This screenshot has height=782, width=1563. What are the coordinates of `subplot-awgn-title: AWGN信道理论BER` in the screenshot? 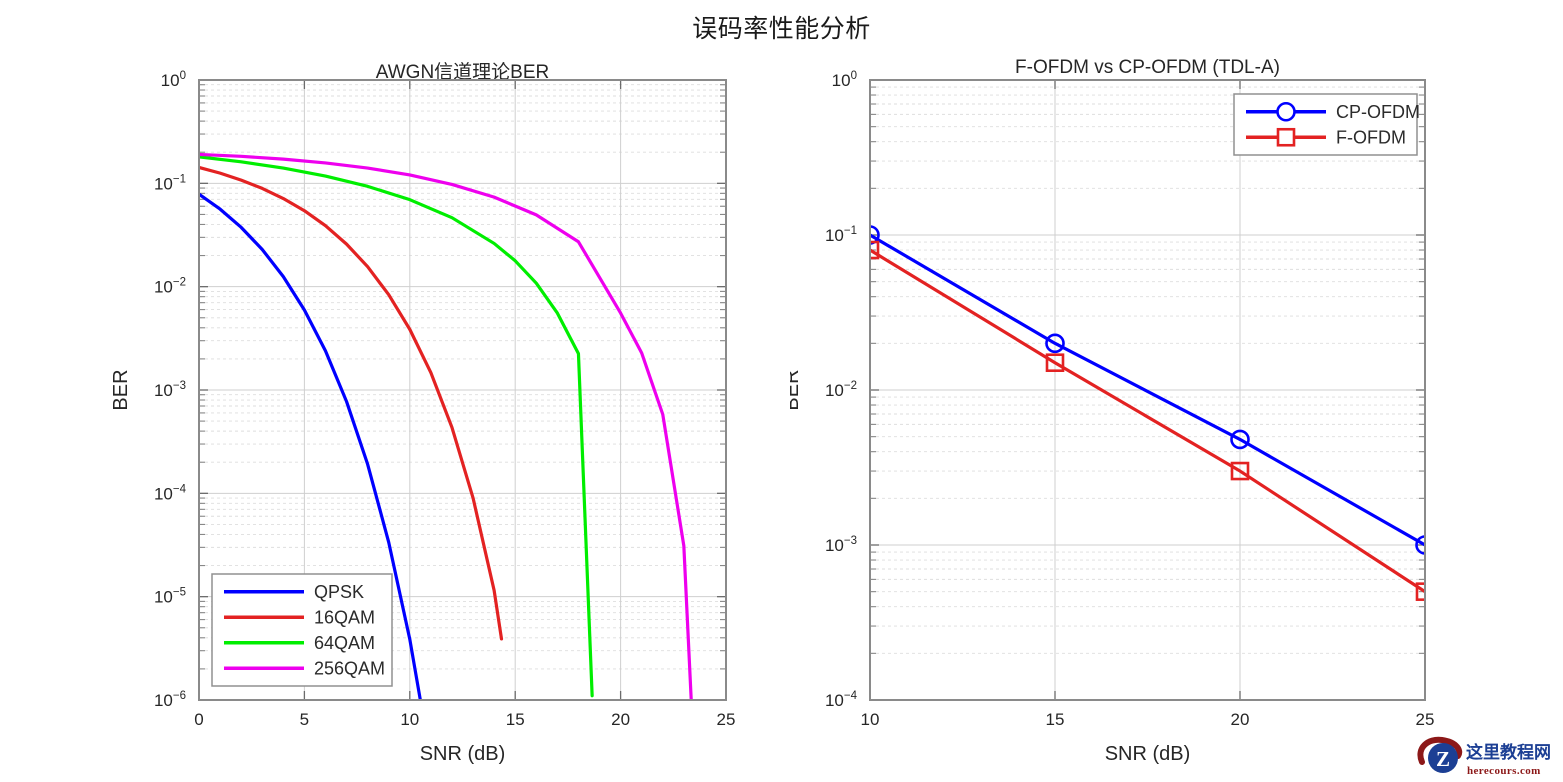 It's located at (462, 72).